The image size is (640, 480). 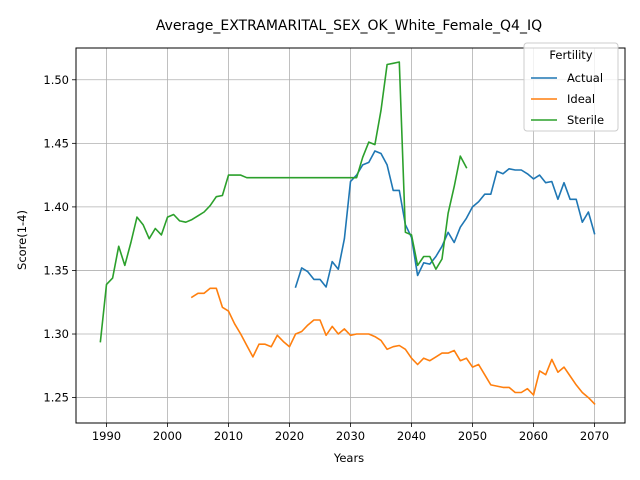 I want to click on legend-box, so click(x=571, y=87).